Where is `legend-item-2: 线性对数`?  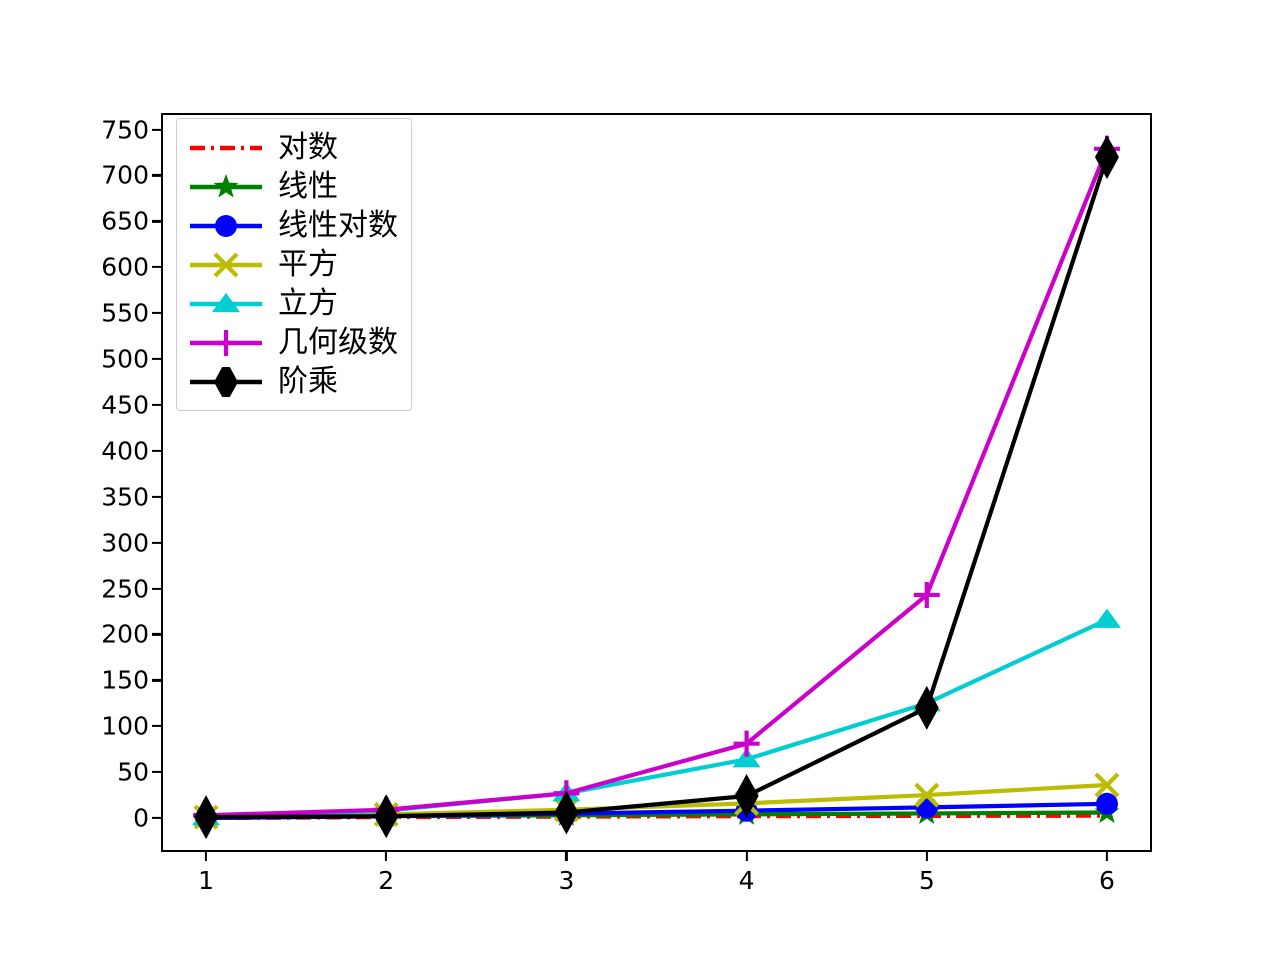 legend-item-2: 线性对数 is located at coordinates (293, 225).